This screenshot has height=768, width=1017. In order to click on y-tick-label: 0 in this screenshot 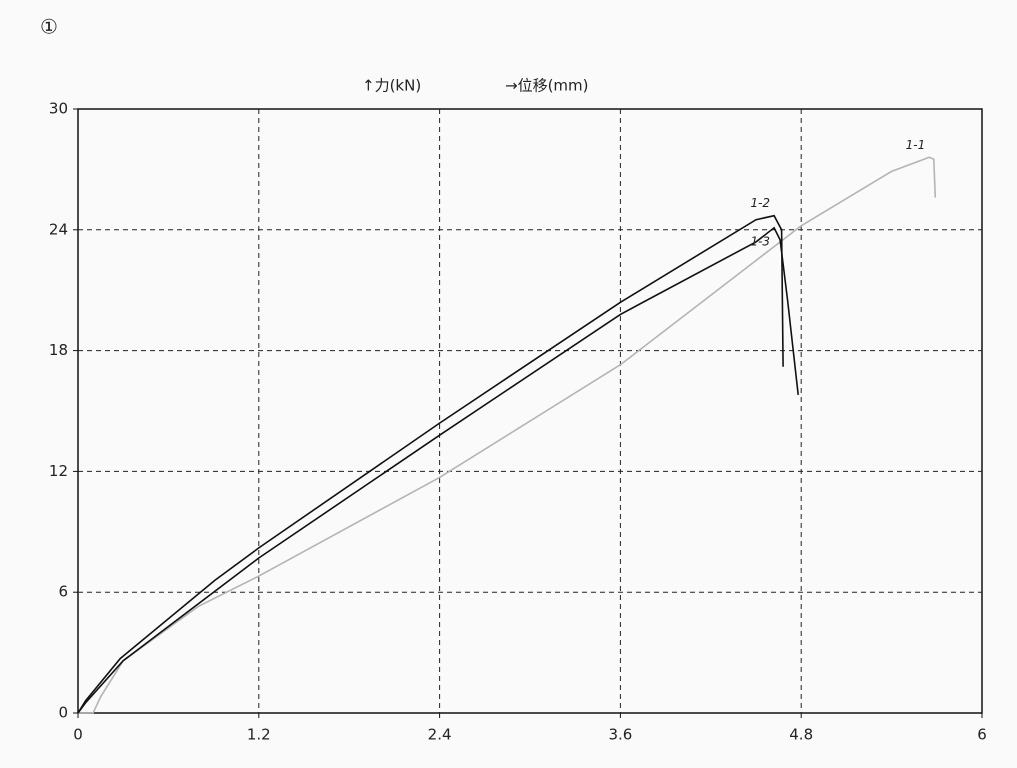, I will do `click(63, 713)`.